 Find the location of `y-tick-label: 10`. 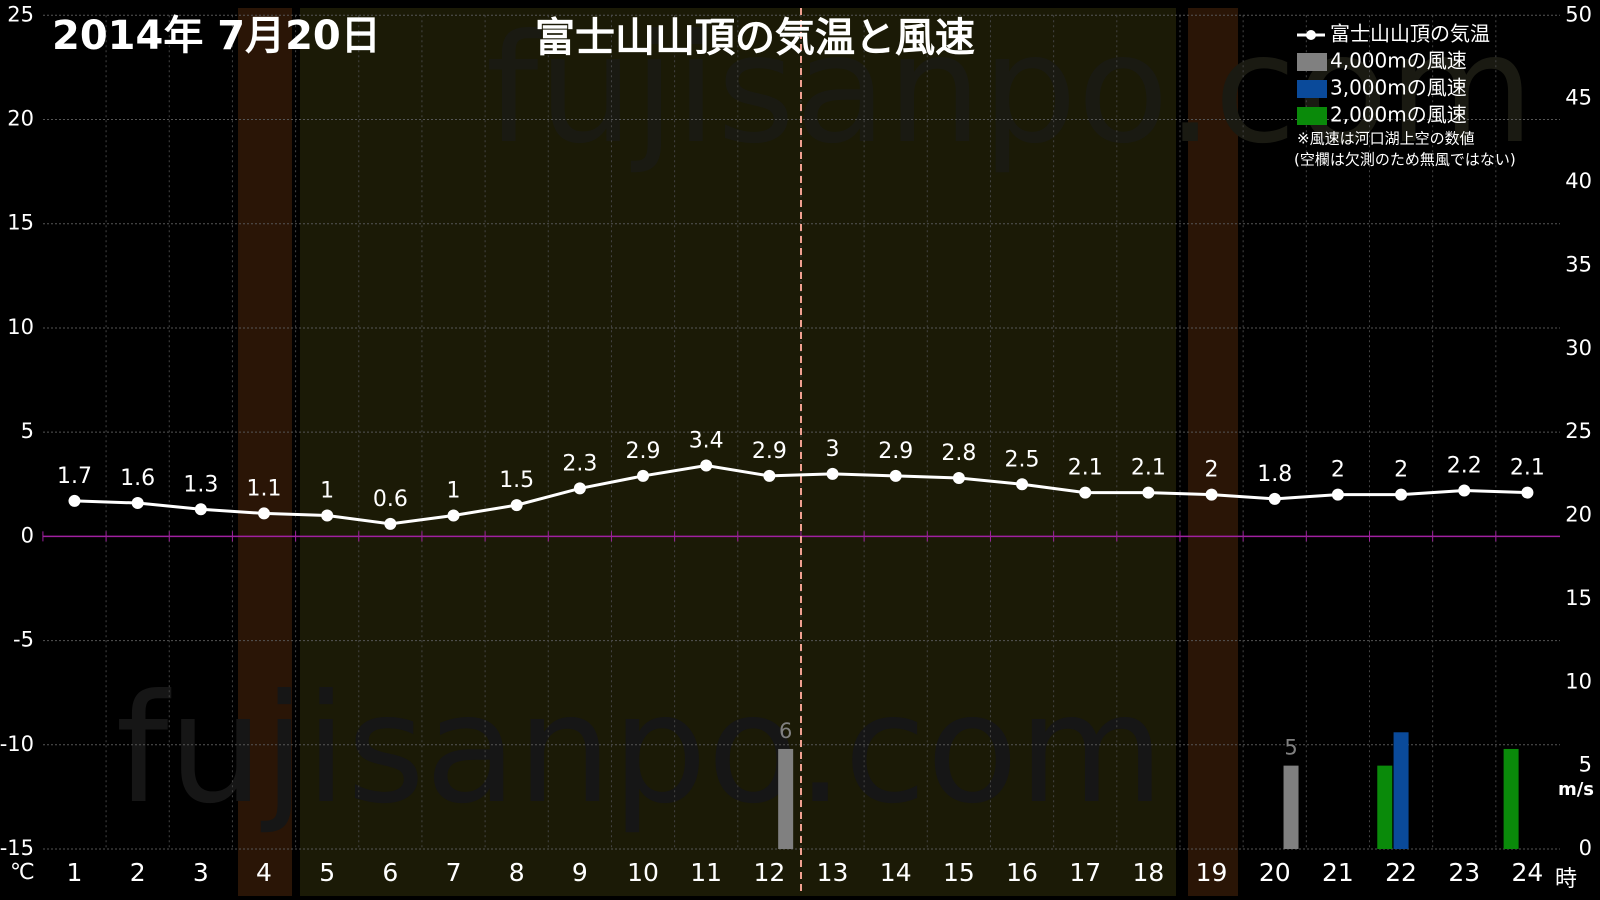

y-tick-label: 10 is located at coordinates (20, 327).